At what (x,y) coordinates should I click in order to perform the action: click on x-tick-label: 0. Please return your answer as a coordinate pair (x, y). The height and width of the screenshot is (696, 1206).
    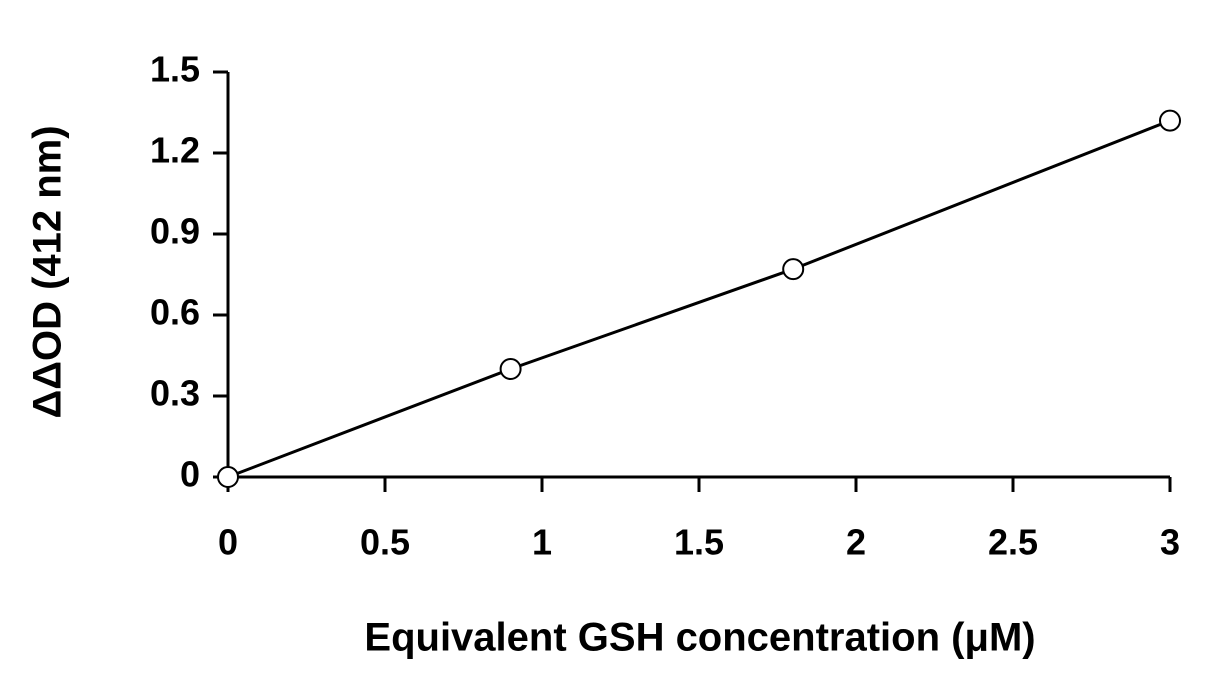
    Looking at the image, I should click on (228, 542).